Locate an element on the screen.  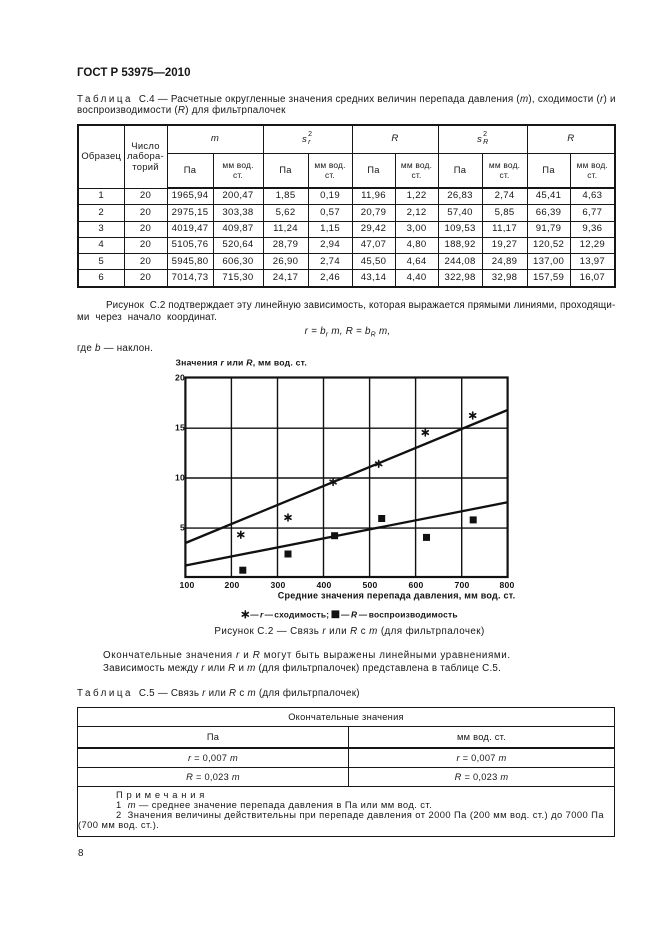
svg-text: 500 is located at coordinates (369, 585).